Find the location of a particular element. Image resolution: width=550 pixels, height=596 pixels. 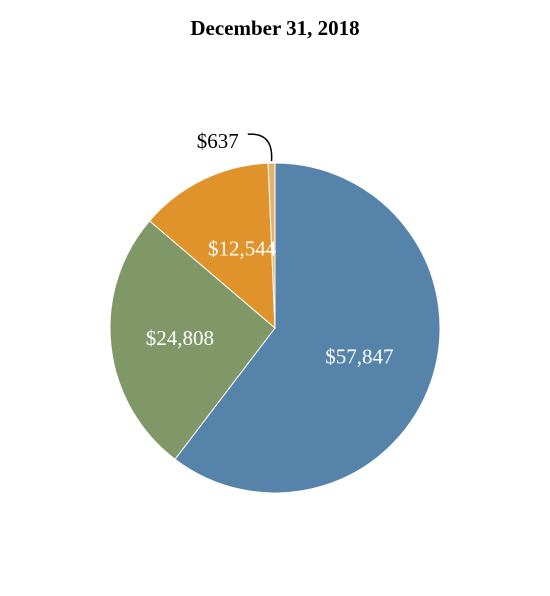

data-label-3: $12,544 is located at coordinates (242, 249).